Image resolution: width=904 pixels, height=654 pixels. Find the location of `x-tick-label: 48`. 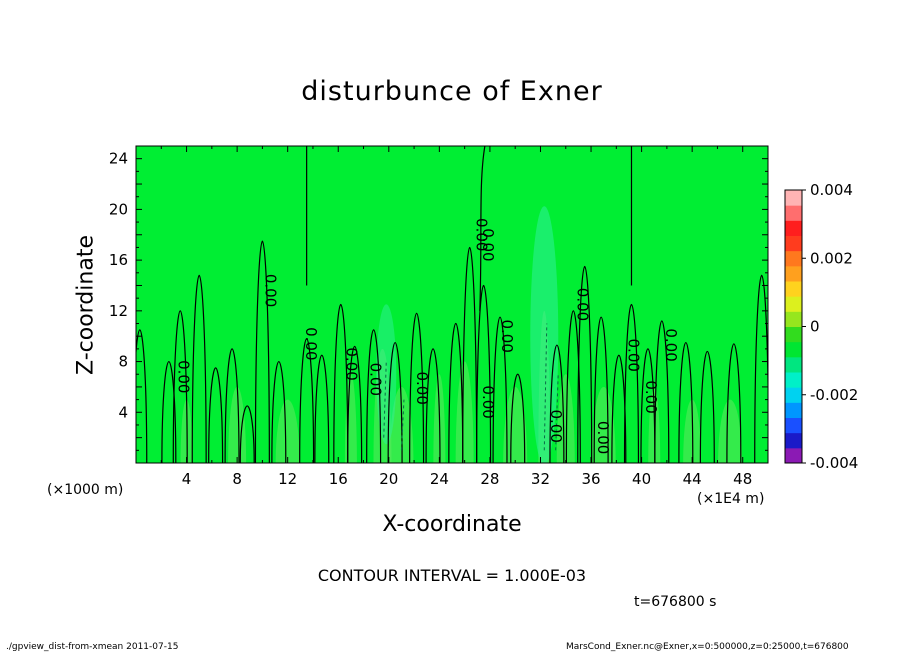

x-tick-label: 48 is located at coordinates (742, 479).